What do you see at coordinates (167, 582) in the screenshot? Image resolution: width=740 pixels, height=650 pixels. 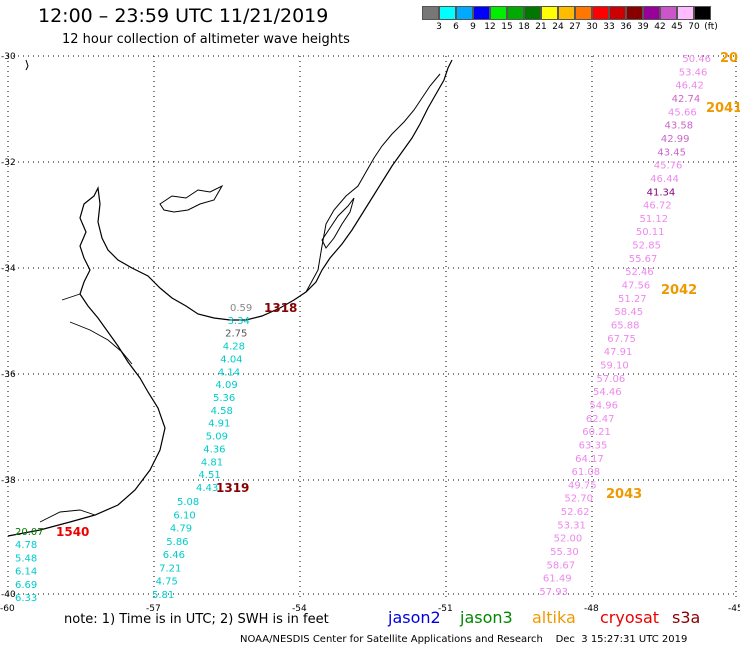 I see `wave-height-value: 4.75` at bounding box center [167, 582].